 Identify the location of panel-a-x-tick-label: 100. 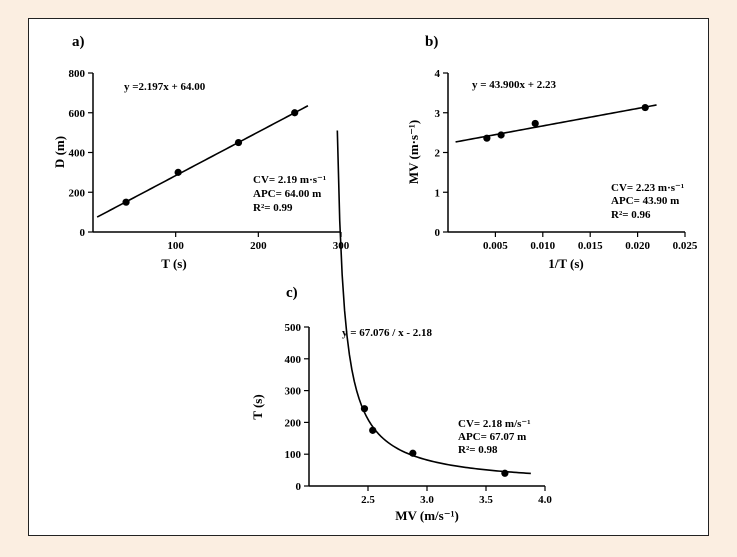
(175, 246).